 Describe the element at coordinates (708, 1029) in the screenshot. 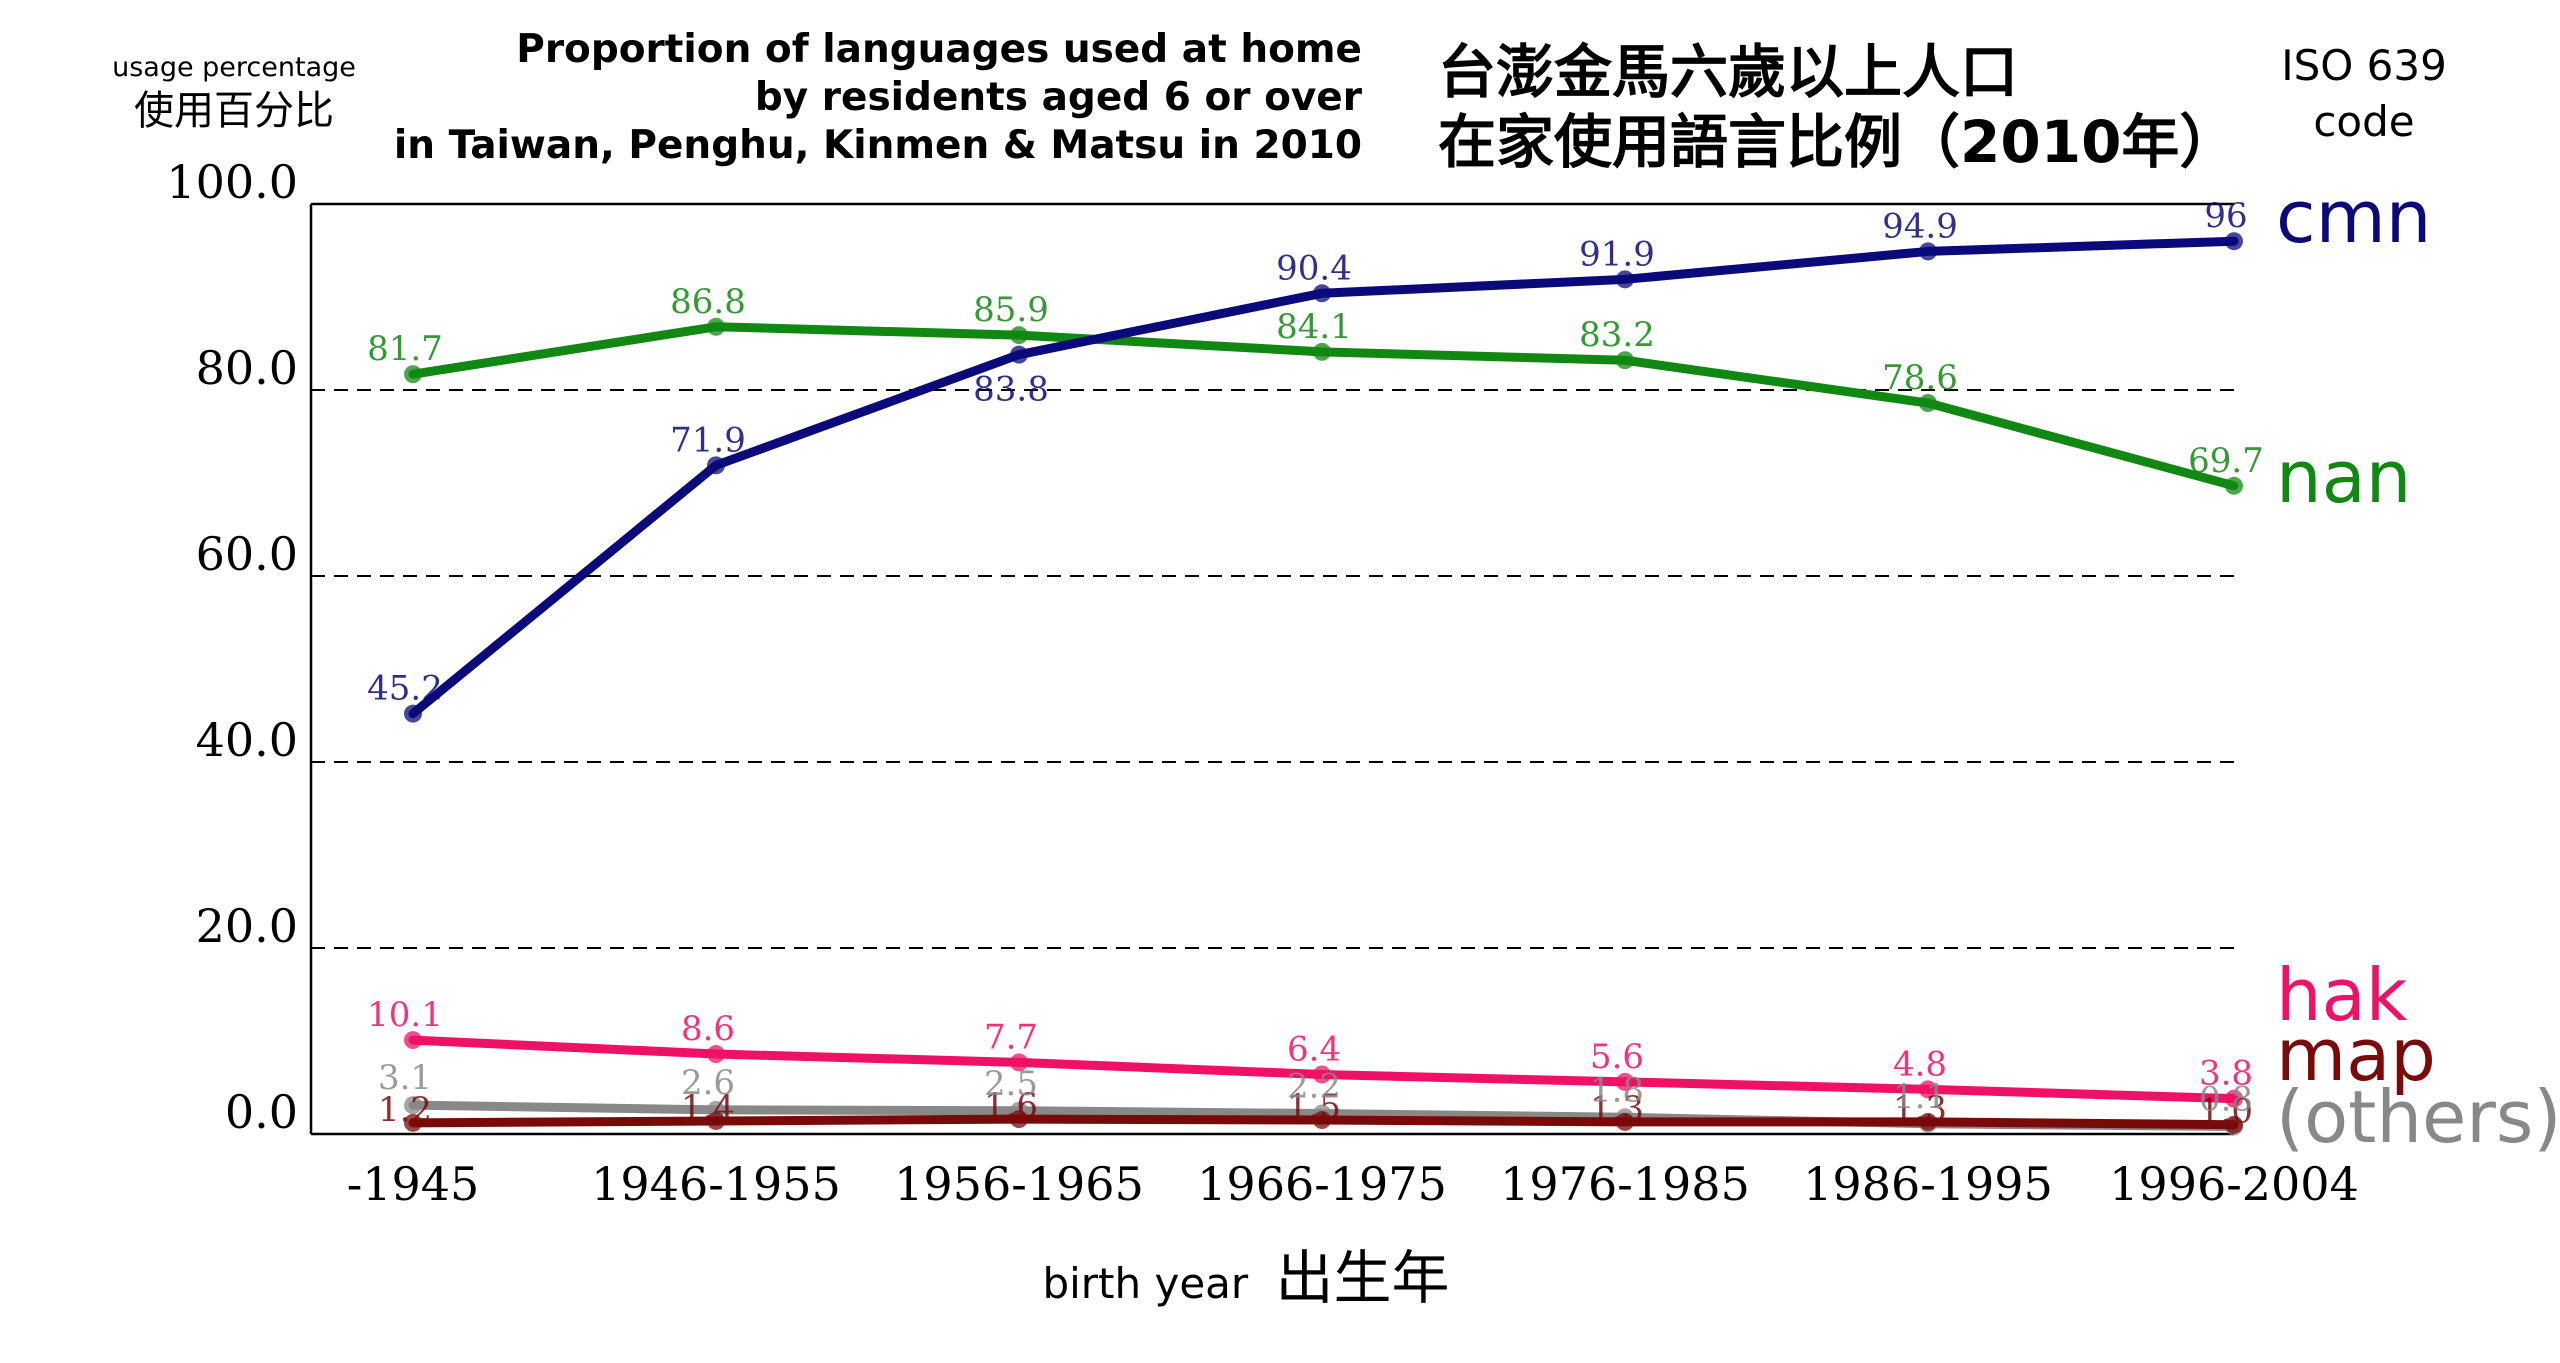

I see `data-label-hak: 8.6` at that location.